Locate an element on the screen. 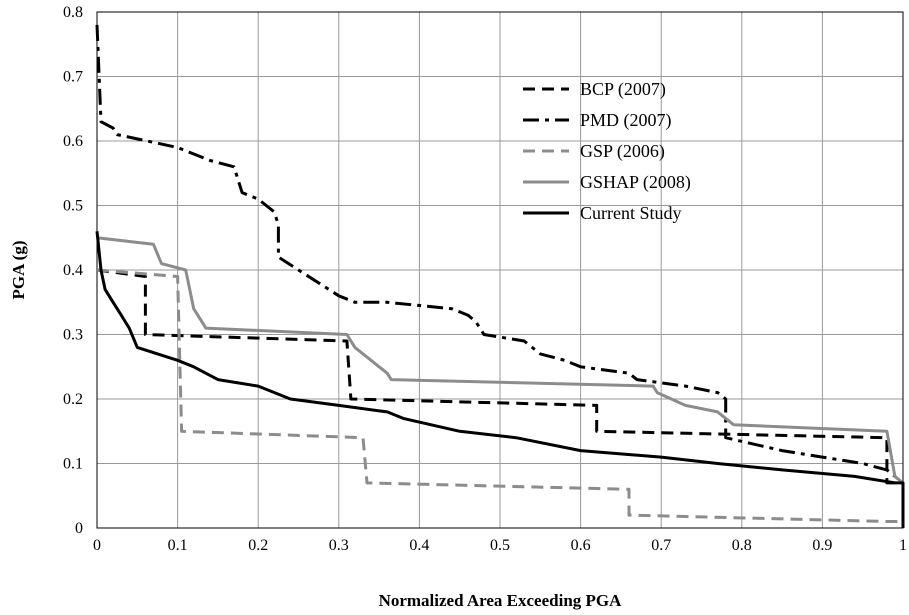 The image size is (909, 615). x-tick-label: 0 is located at coordinates (97, 545).